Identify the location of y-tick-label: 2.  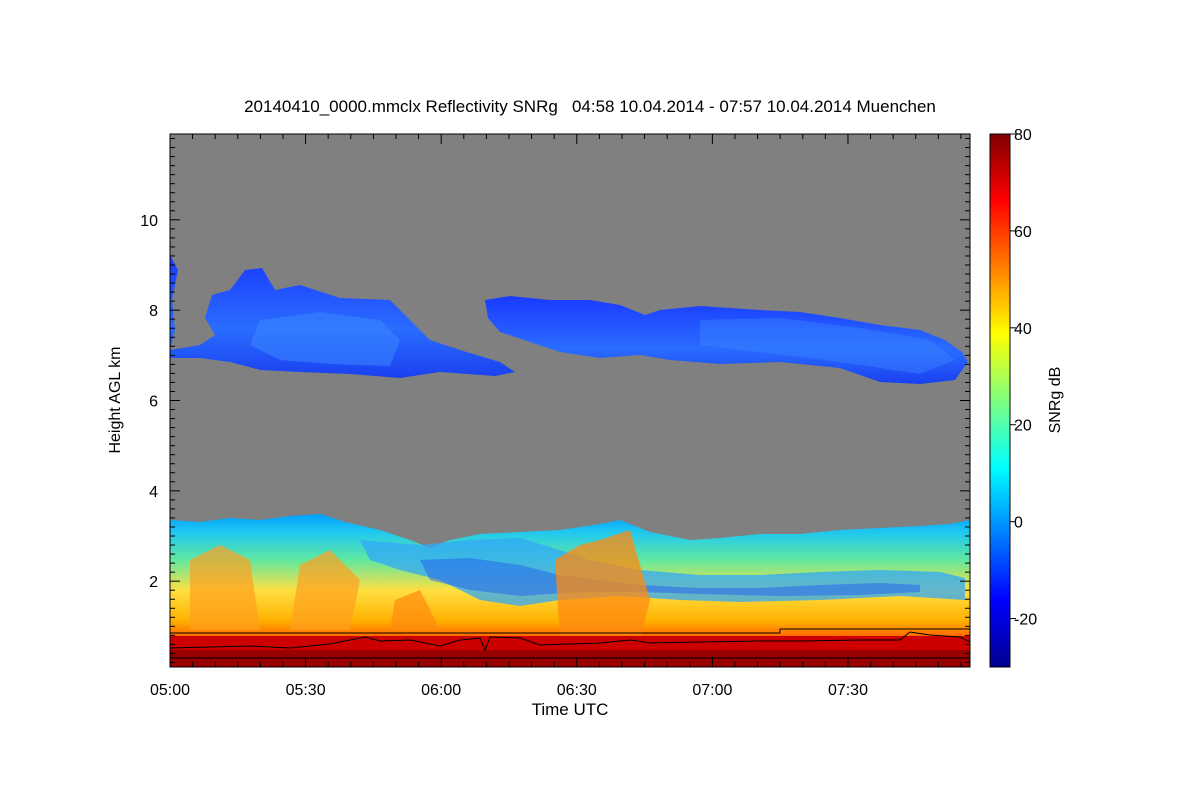
(153, 582).